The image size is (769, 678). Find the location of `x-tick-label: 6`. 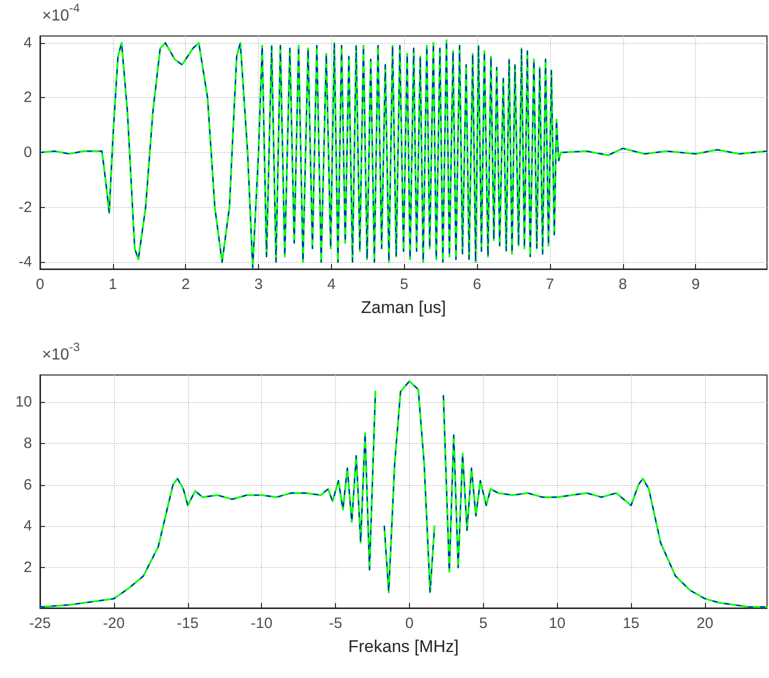

x-tick-label: 6 is located at coordinates (477, 284).